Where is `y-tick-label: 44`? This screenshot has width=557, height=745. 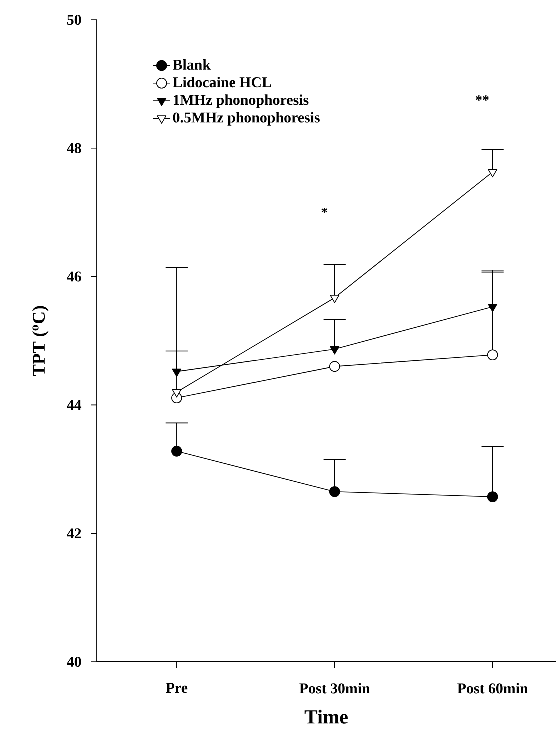 y-tick-label: 44 is located at coordinates (74, 405).